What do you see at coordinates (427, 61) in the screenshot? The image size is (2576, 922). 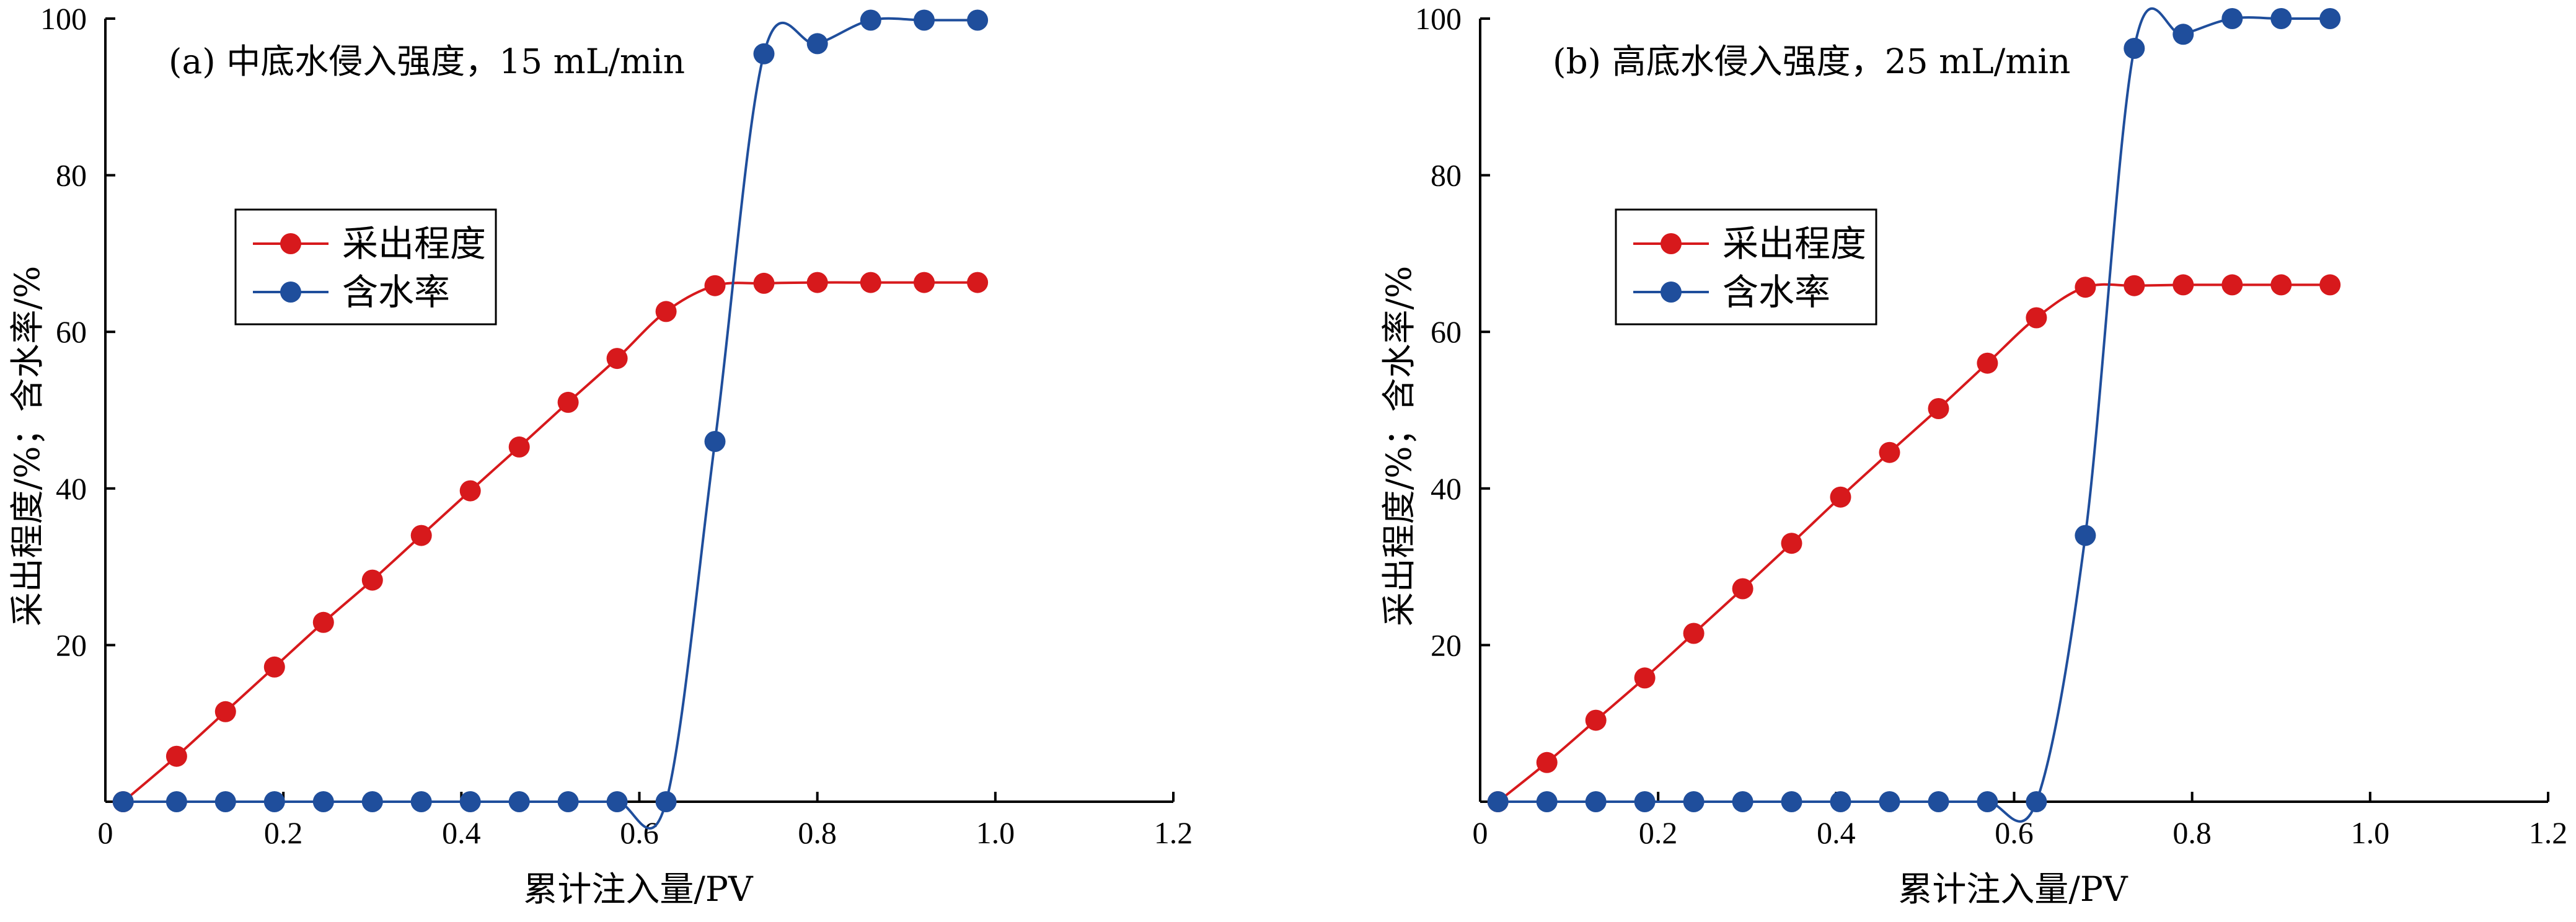 I see `panel-title: (a) 中底水侵入强度，15 mL/min` at bounding box center [427, 61].